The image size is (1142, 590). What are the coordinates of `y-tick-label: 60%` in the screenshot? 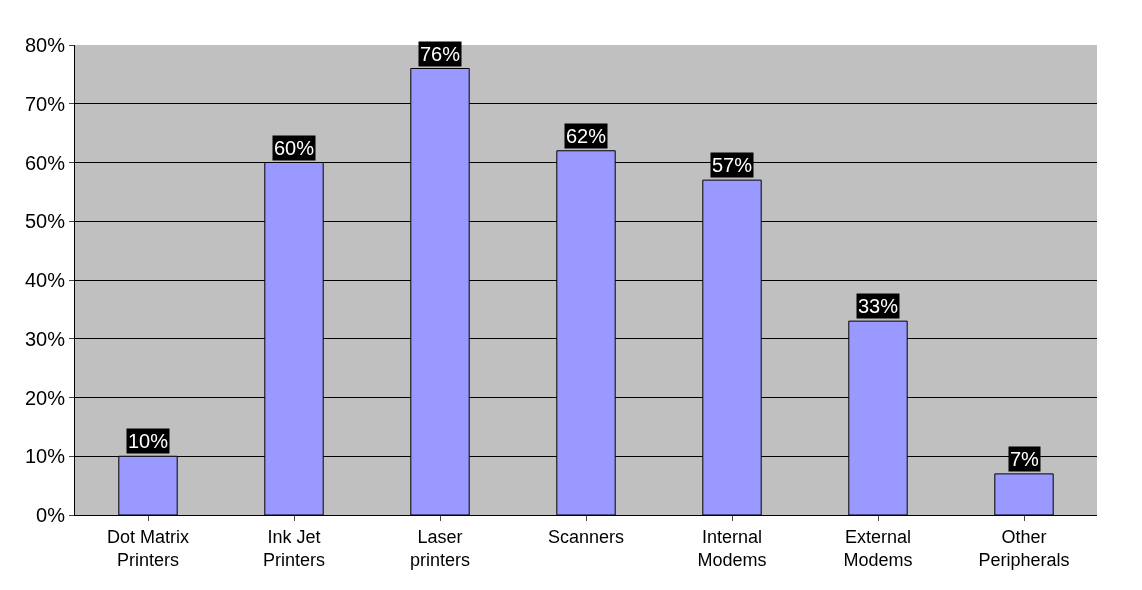 It's located at (45, 162).